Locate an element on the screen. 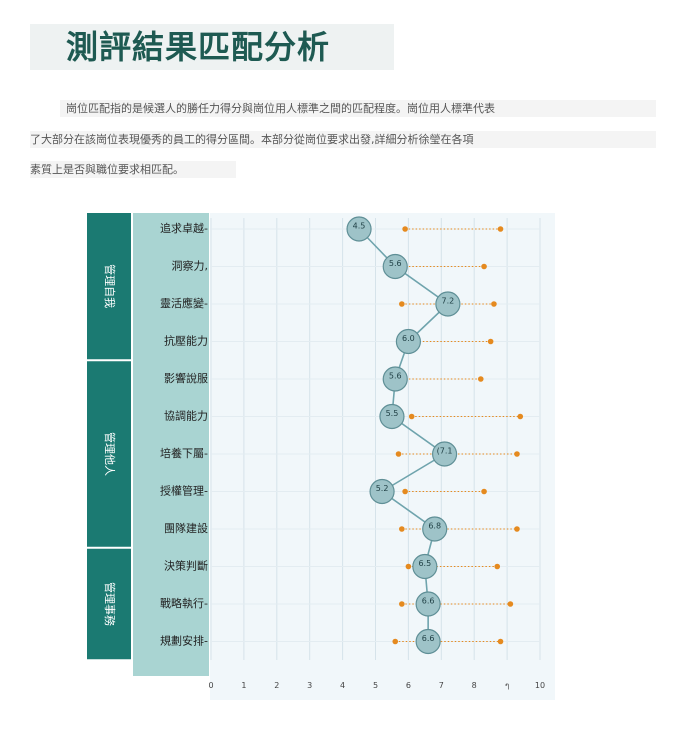 This screenshot has width=682, height=736. category-label: 洞察力, is located at coordinates (190, 266).